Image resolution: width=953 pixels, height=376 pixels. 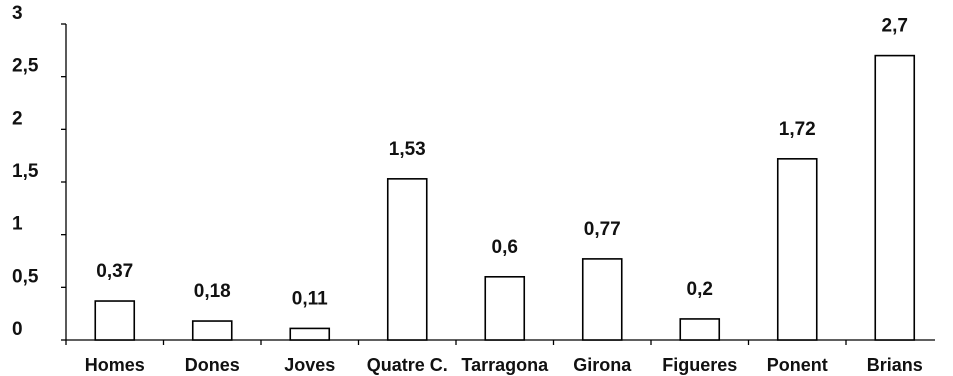 What do you see at coordinates (895, 365) in the screenshot?
I see `x-tick-label: Brians` at bounding box center [895, 365].